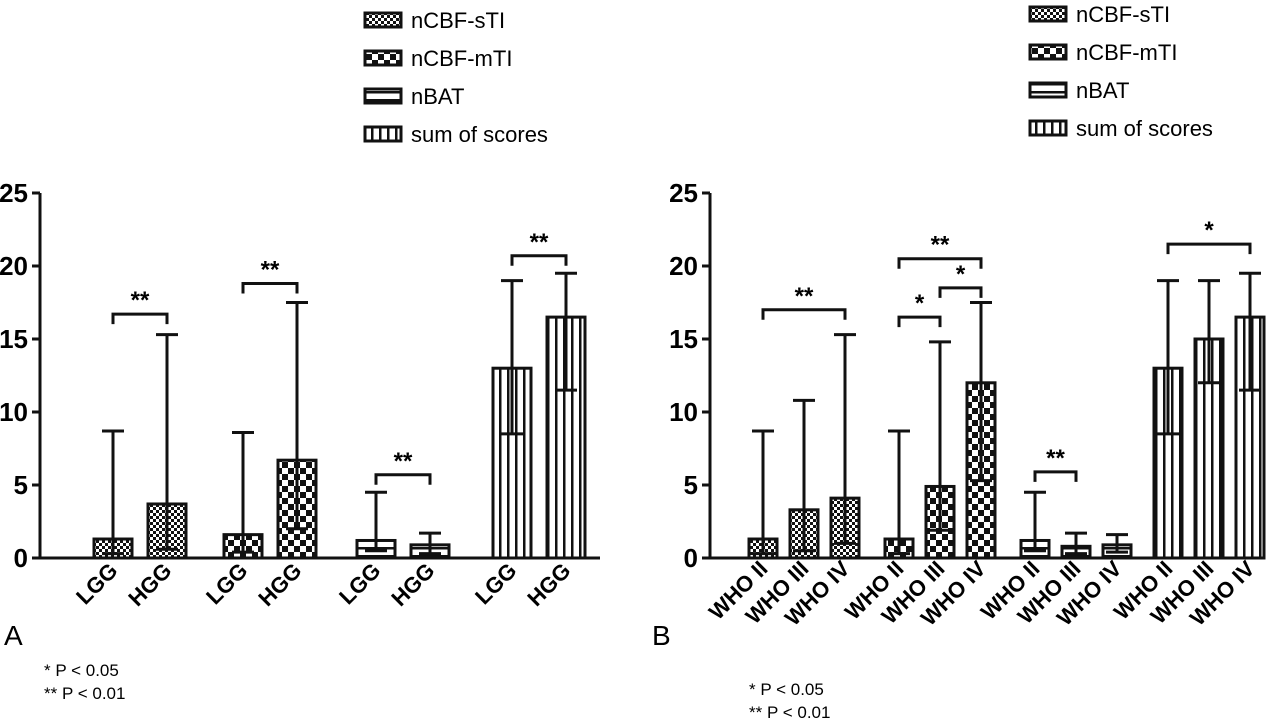  What do you see at coordinates (13, 635) in the screenshot?
I see `panel-letter: A` at bounding box center [13, 635].